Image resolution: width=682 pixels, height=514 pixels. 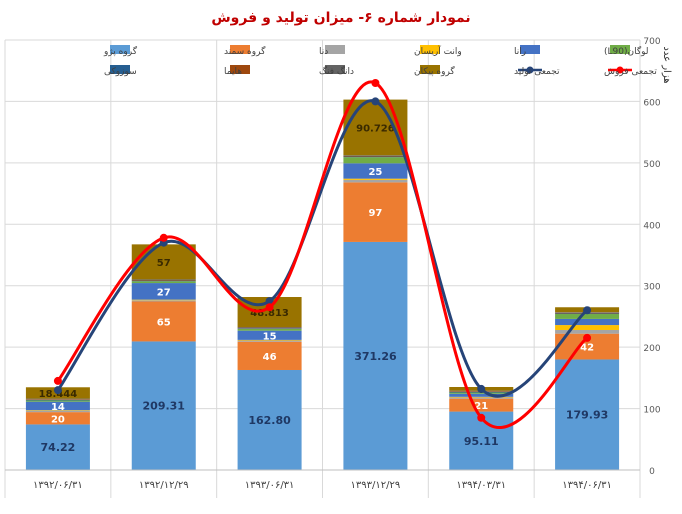 I want to click on x-tick-label: ۱۳۹۲/۱۲/۲۹, so click(x=164, y=485).